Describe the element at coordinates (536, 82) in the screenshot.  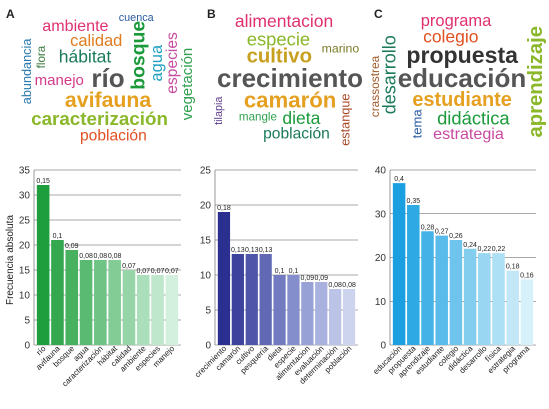
I see `cloud-word: aprendizaje` at that location.